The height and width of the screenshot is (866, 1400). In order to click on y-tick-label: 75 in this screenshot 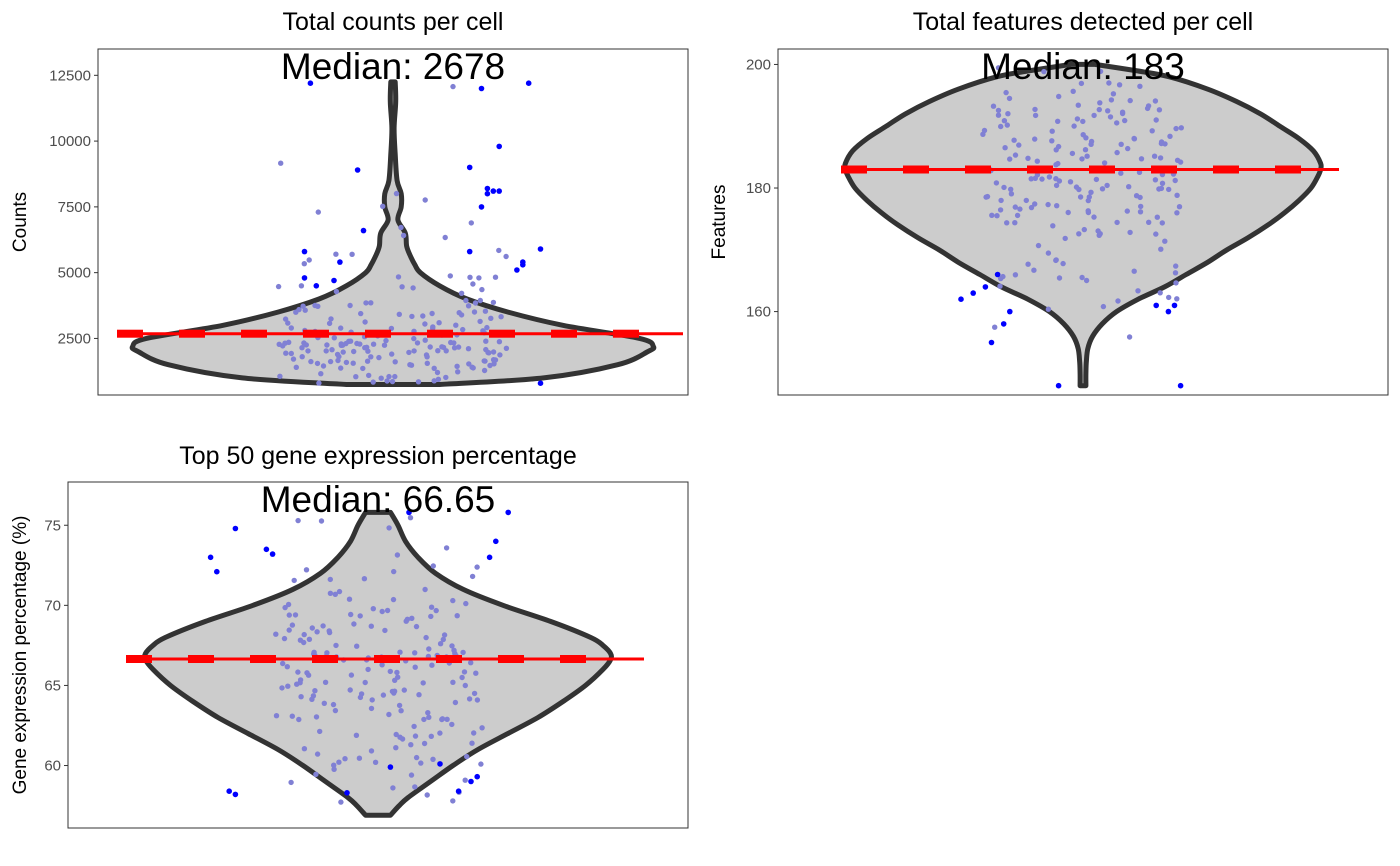, I will do `click(52, 525)`.